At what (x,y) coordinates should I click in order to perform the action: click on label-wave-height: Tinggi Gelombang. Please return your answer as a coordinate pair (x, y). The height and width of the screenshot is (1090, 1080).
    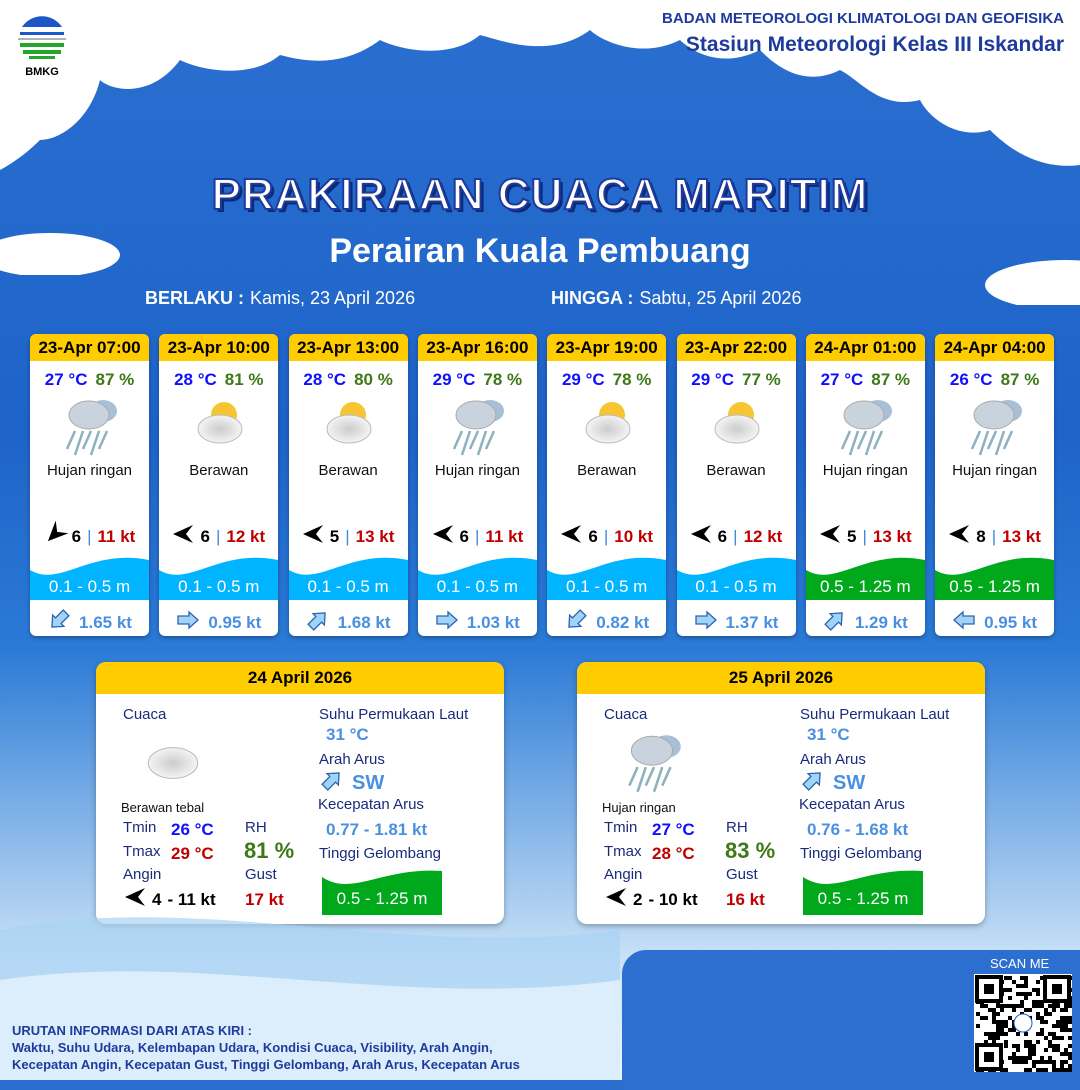
    Looking at the image, I should click on (380, 853).